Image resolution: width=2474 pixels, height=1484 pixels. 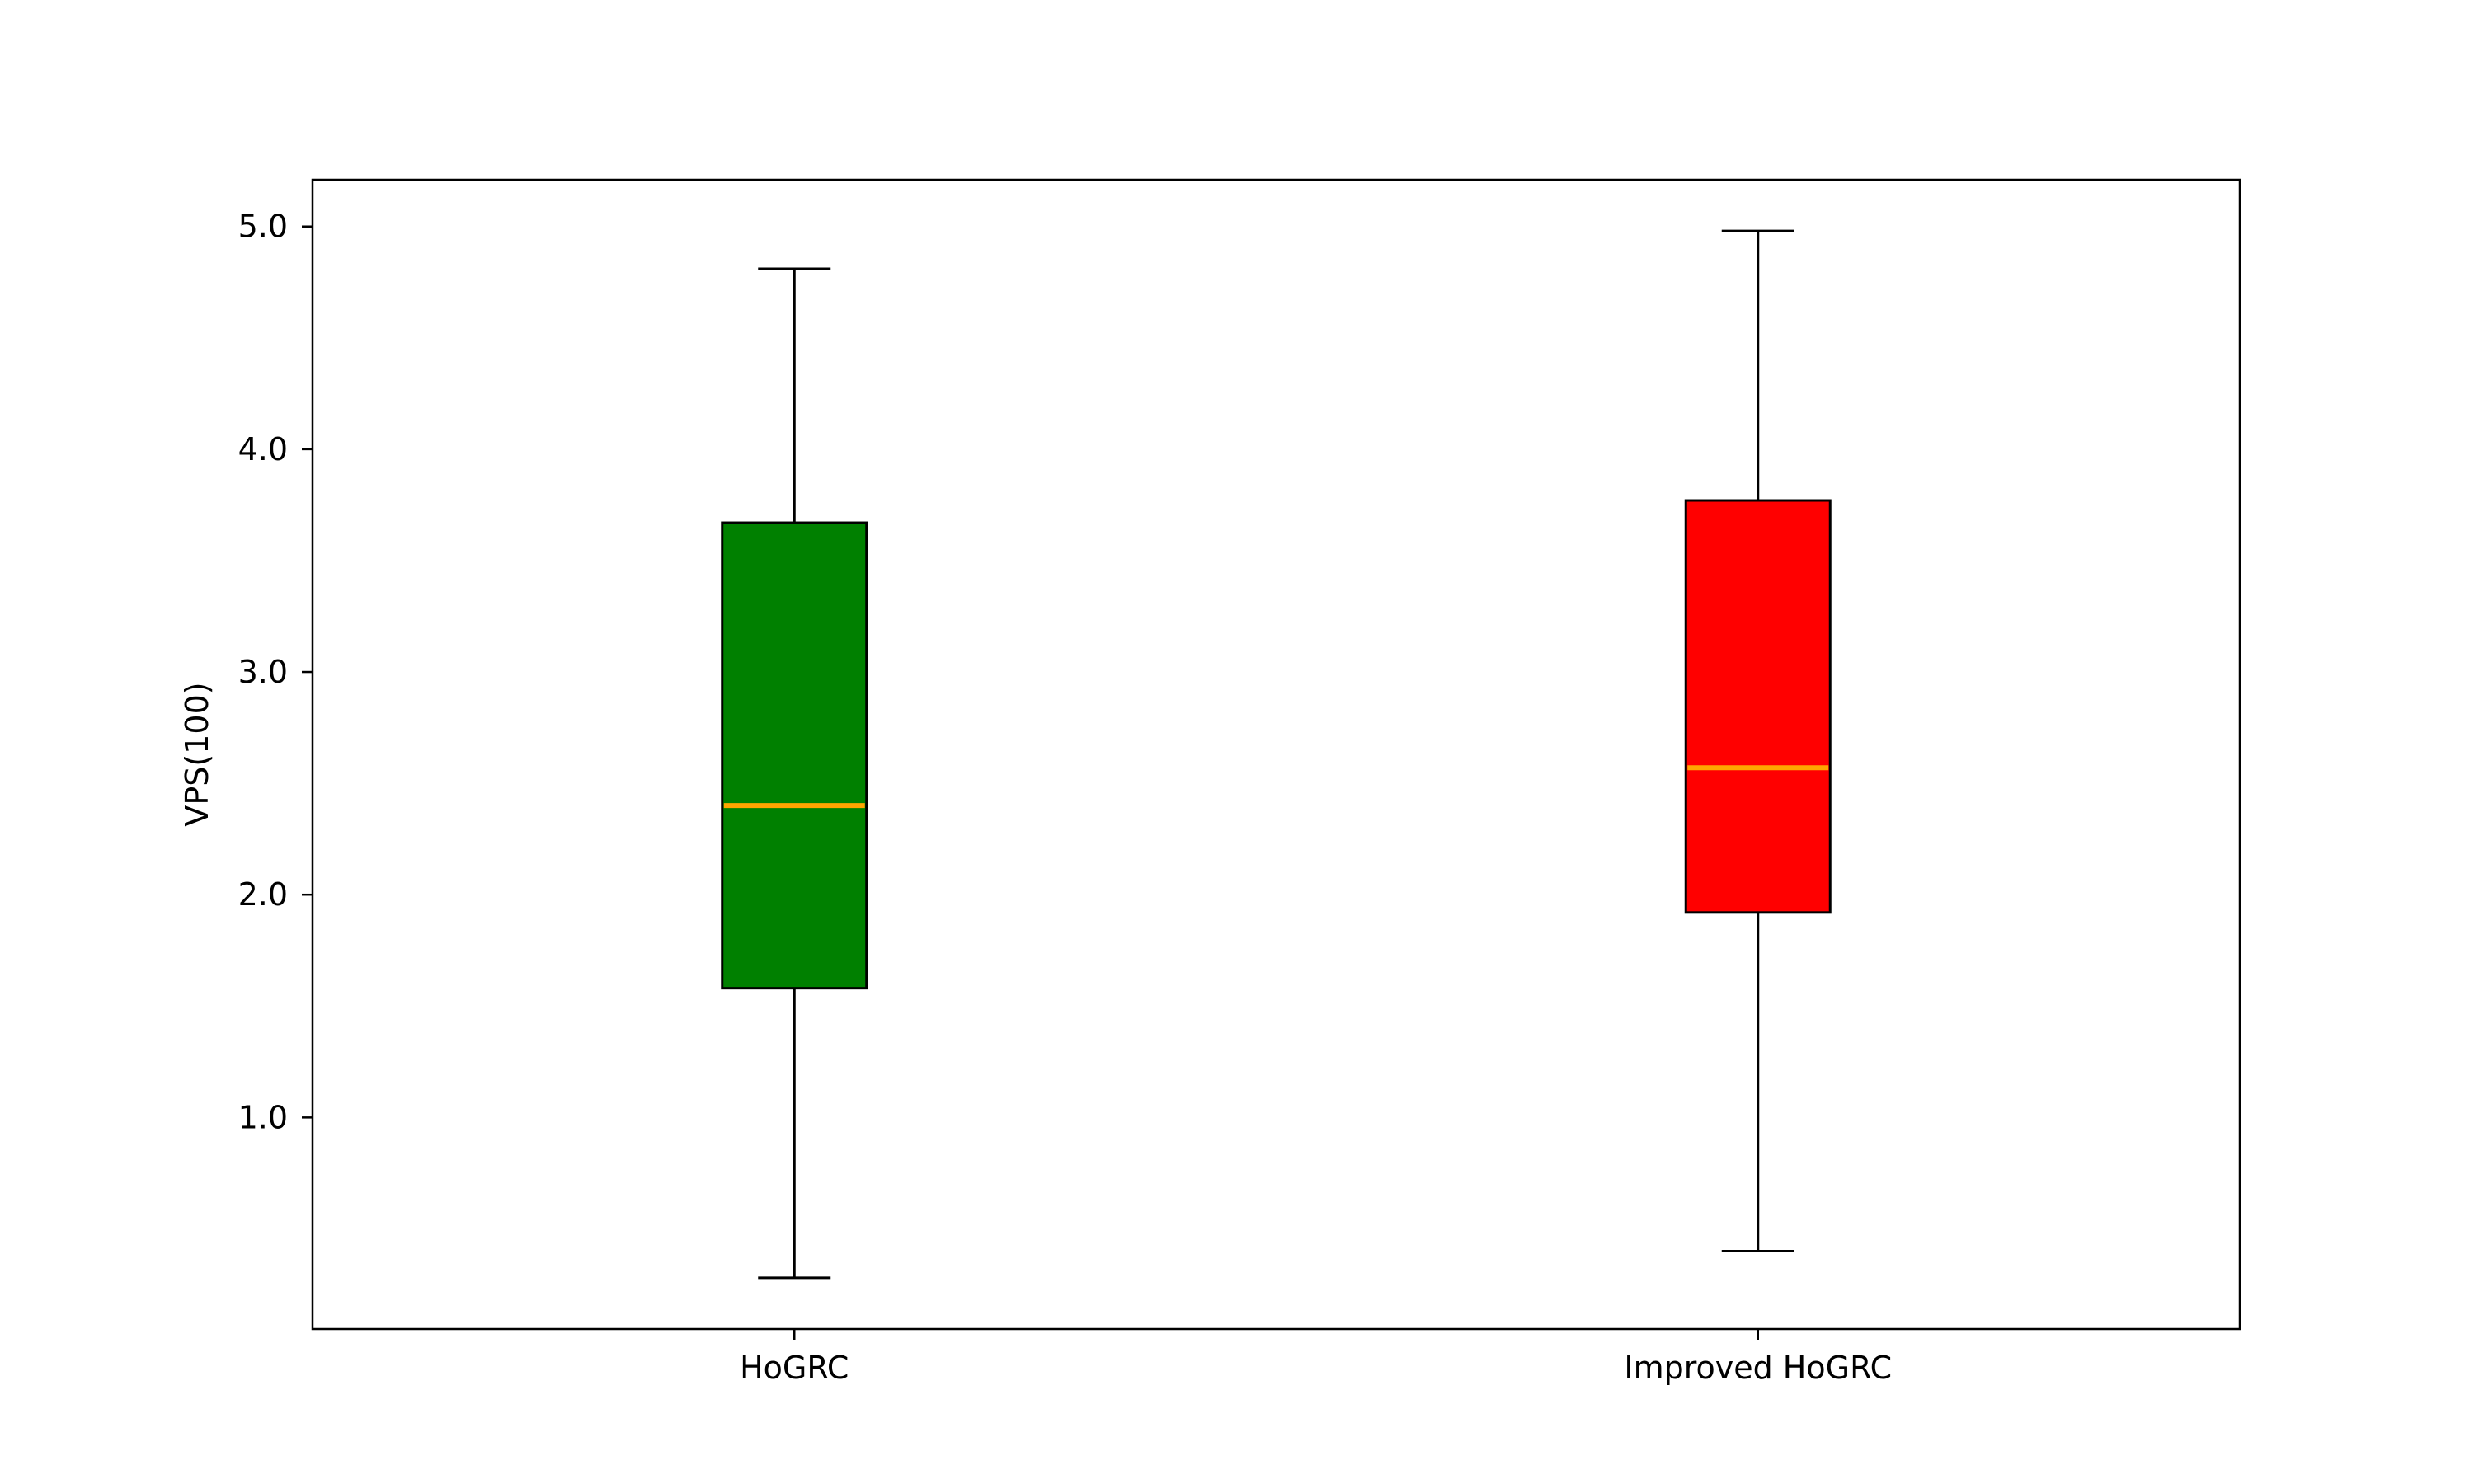 What do you see at coordinates (263, 1117) in the screenshot?
I see `y-tick-label: 1.0` at bounding box center [263, 1117].